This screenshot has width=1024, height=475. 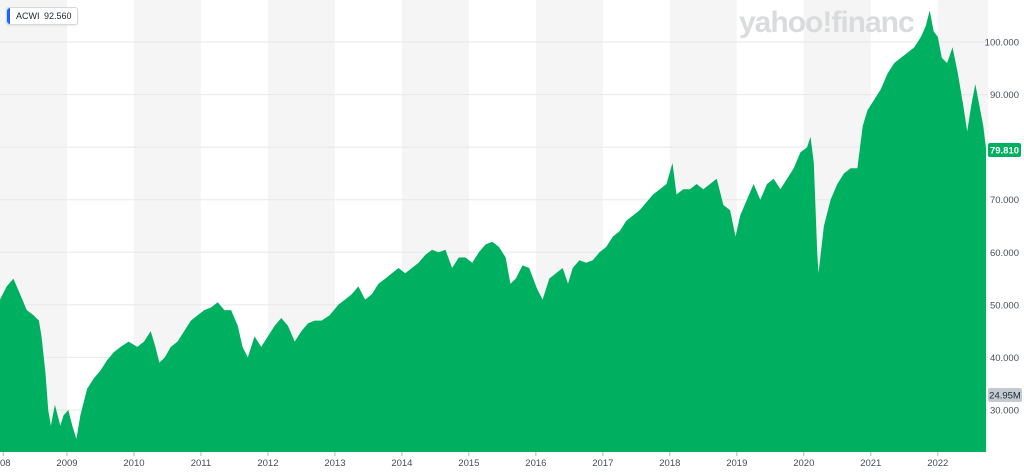 What do you see at coordinates (1004, 358) in the screenshot?
I see `y-tick-label: 40.000` at bounding box center [1004, 358].